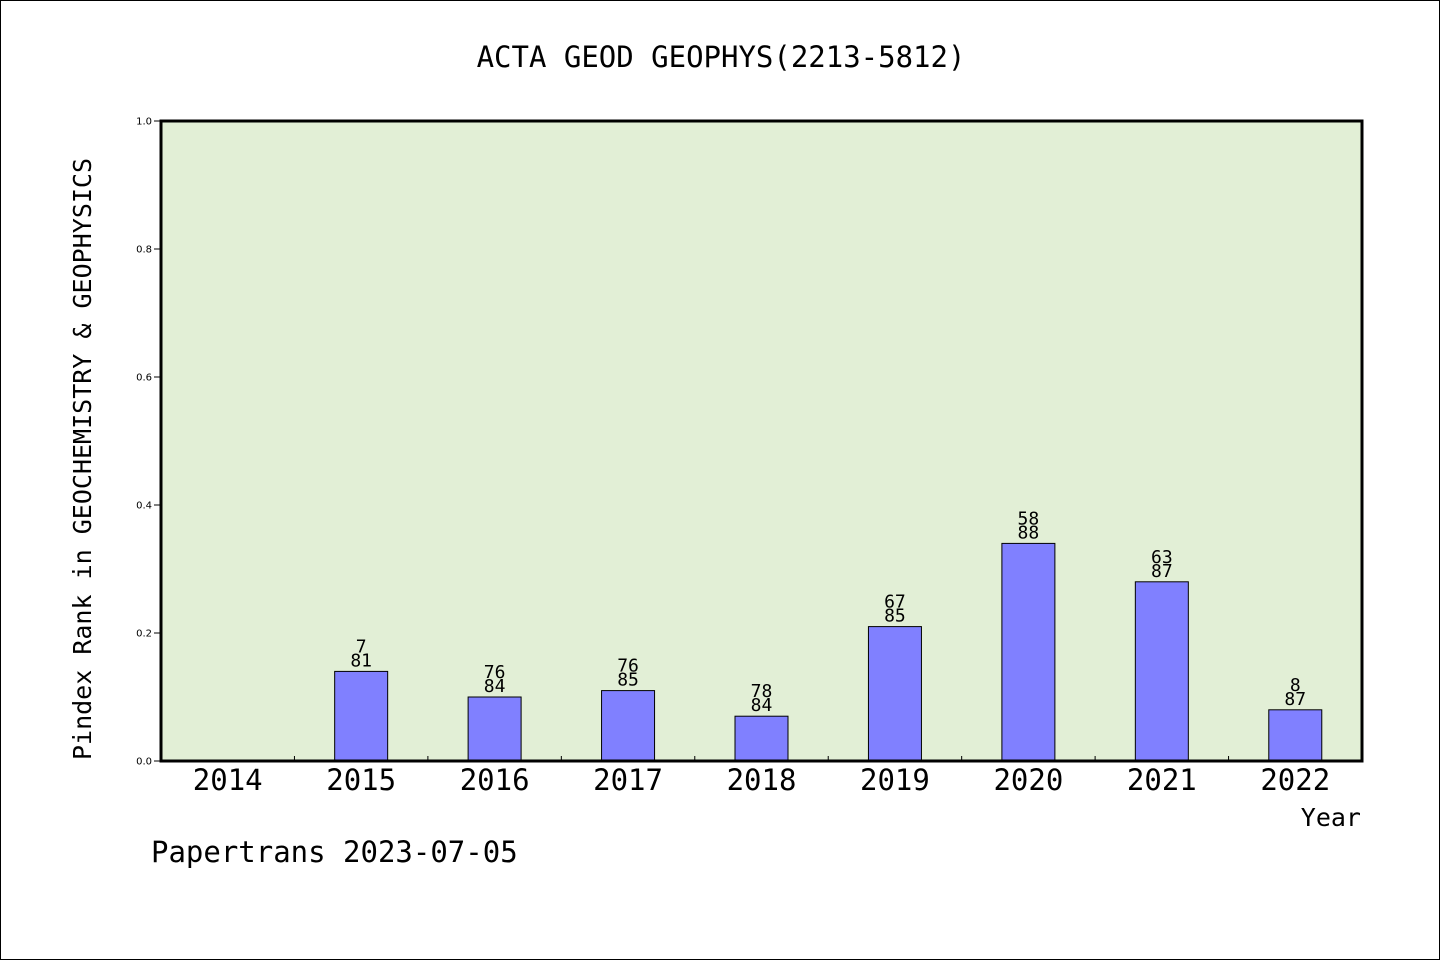 This screenshot has height=961, width=1440. Describe the element at coordinates (495, 780) in the screenshot. I see `x-tick-label: 2016` at that location.